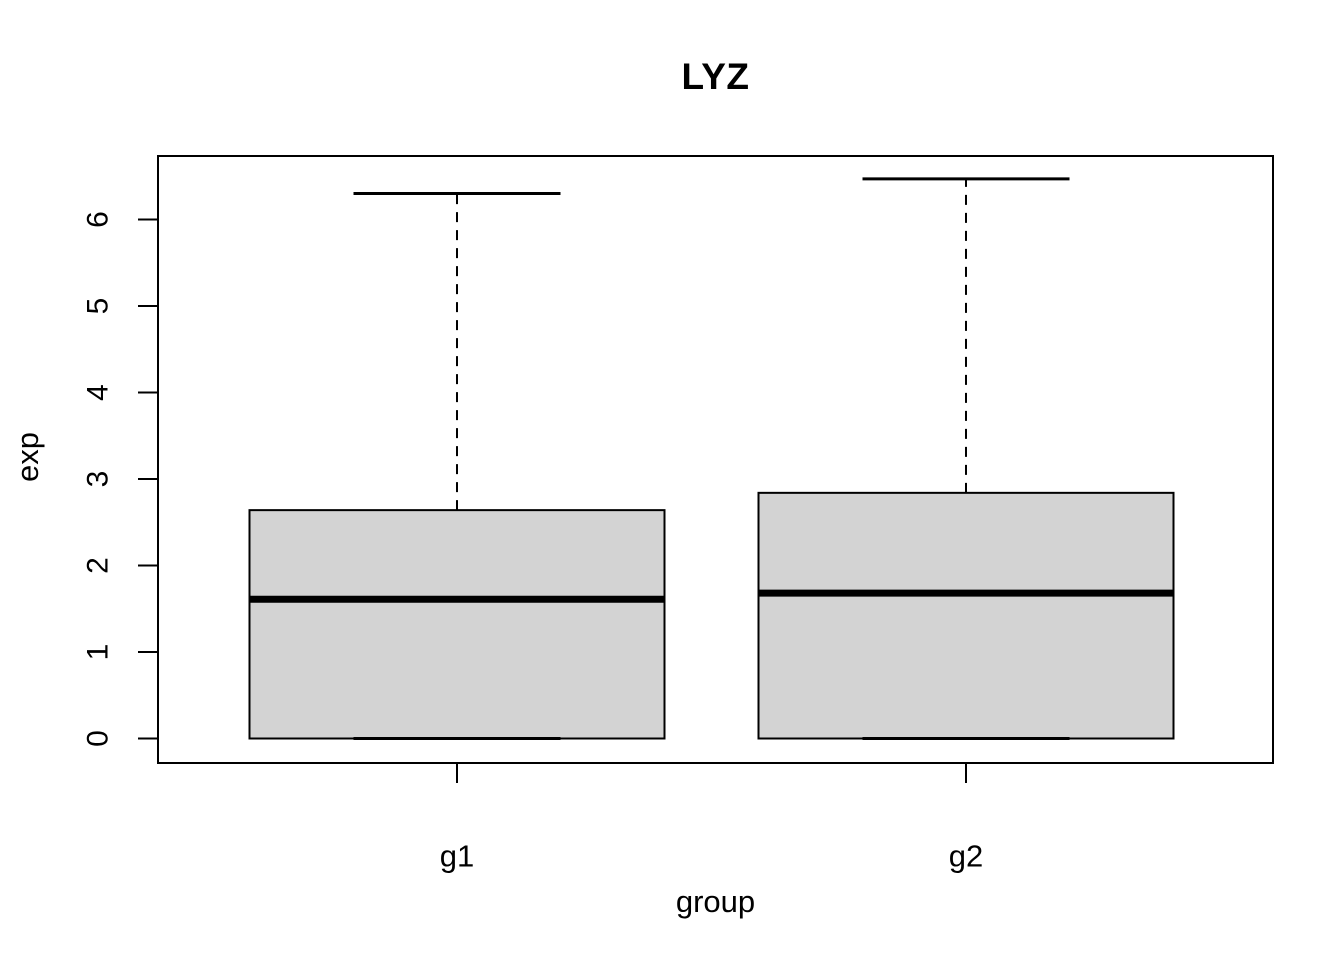 This screenshot has height=960, width=1344. What do you see at coordinates (27, 457) in the screenshot?
I see `y-axis-title: exp` at bounding box center [27, 457].